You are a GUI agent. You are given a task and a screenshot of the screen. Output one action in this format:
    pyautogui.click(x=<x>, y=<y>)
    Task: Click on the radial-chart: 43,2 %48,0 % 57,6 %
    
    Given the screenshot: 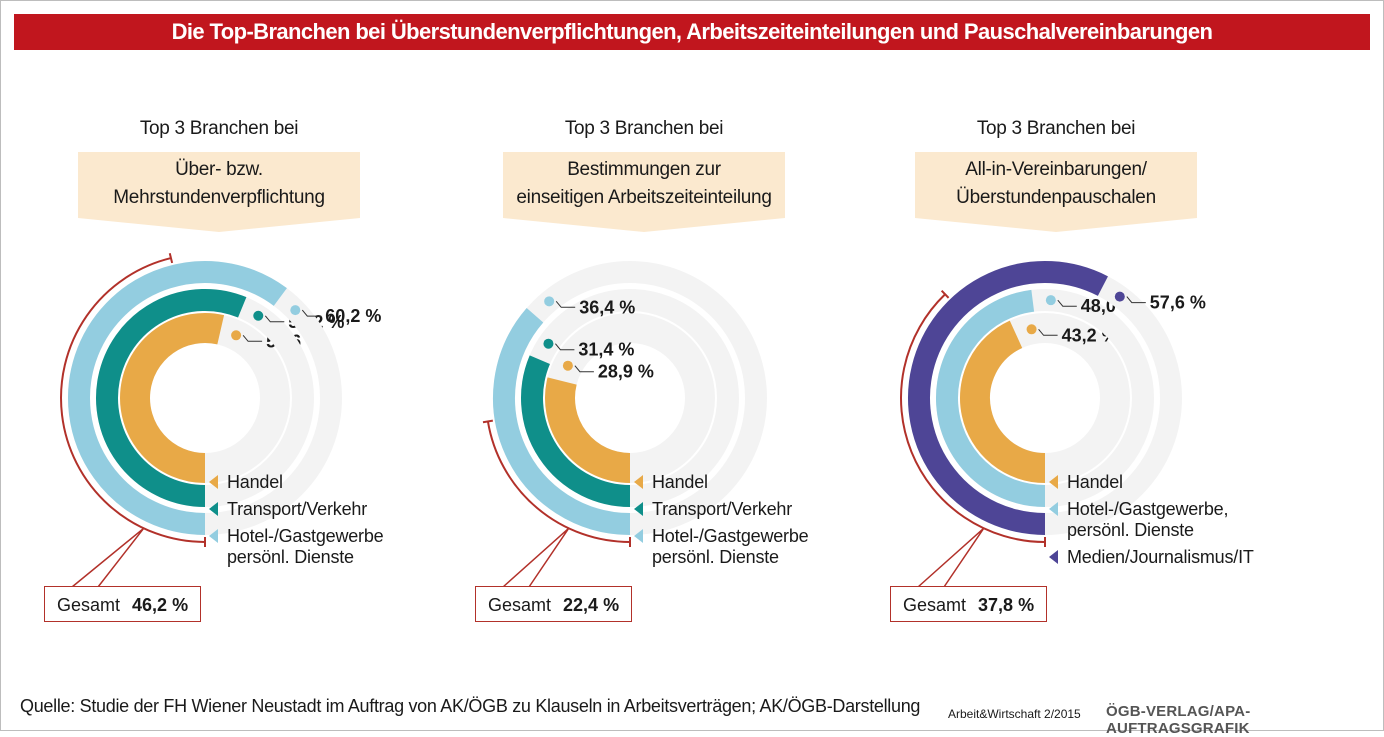 What is the action you would take?
    pyautogui.click(x=1053, y=424)
    